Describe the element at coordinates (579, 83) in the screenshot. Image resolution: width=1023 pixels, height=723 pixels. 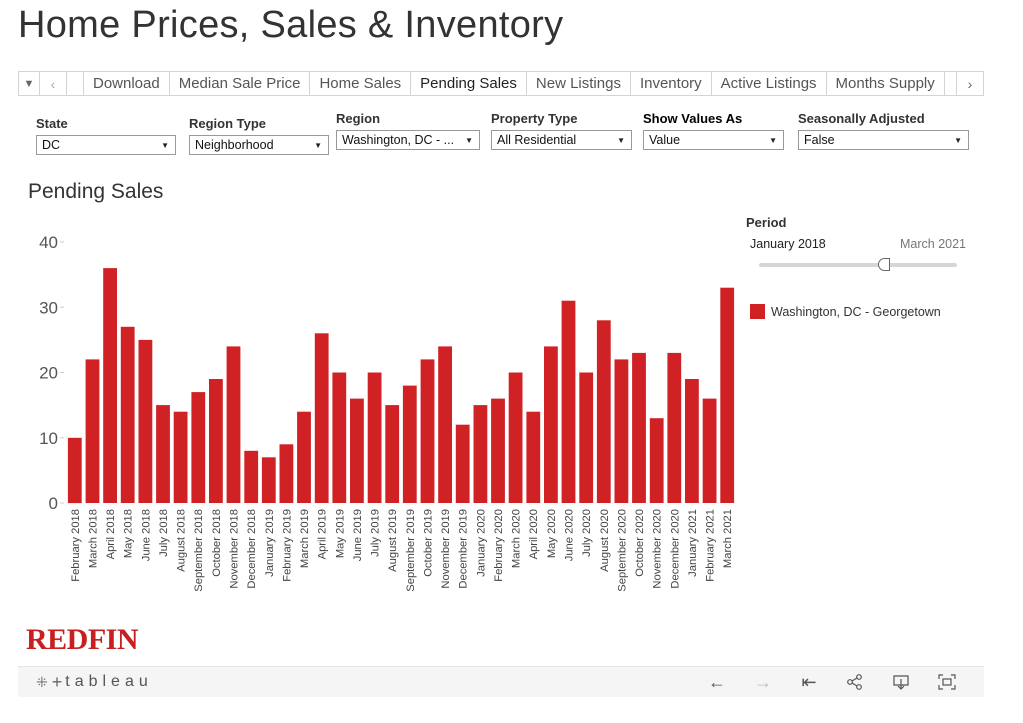
I see `tab-new-listings: New Listings` at that location.